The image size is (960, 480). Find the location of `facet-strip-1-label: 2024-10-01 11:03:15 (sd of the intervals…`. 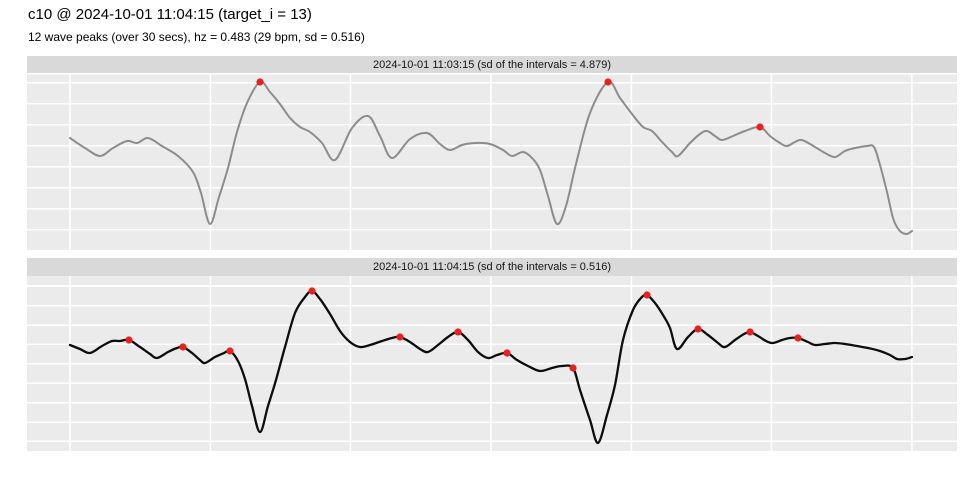

facet-strip-1-label: 2024-10-01 11:03:15 (sd of the intervals… is located at coordinates (492, 64).